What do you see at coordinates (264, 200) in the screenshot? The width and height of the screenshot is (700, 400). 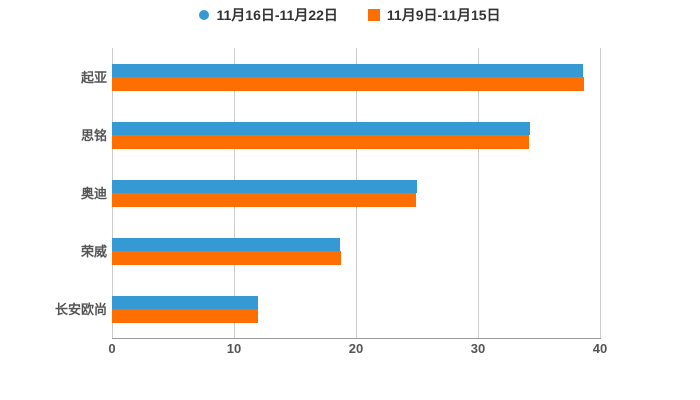 I see `bar-series-1-奥迪` at bounding box center [264, 200].